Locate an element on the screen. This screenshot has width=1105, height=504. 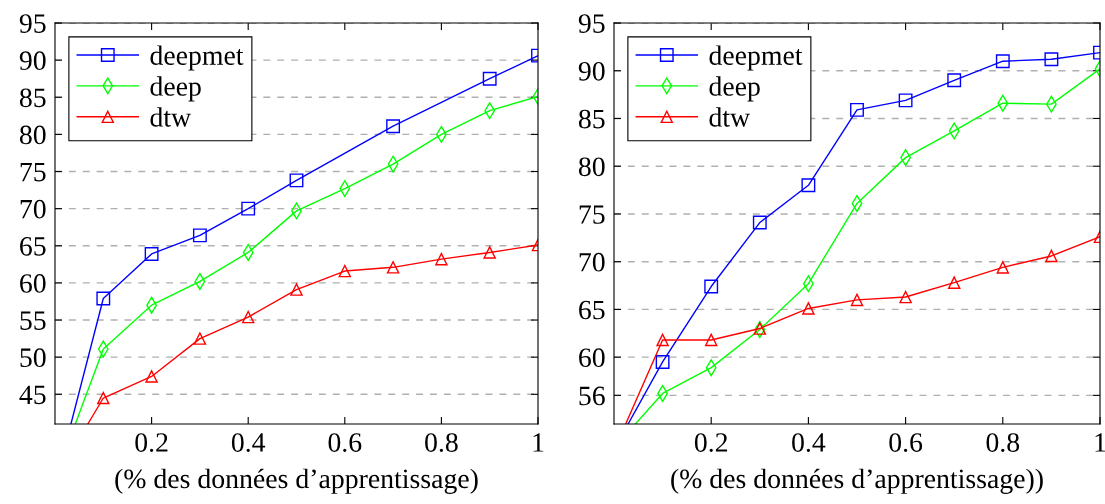
x-axis-title: (% des données d’apprentissage) is located at coordinates (296, 481).